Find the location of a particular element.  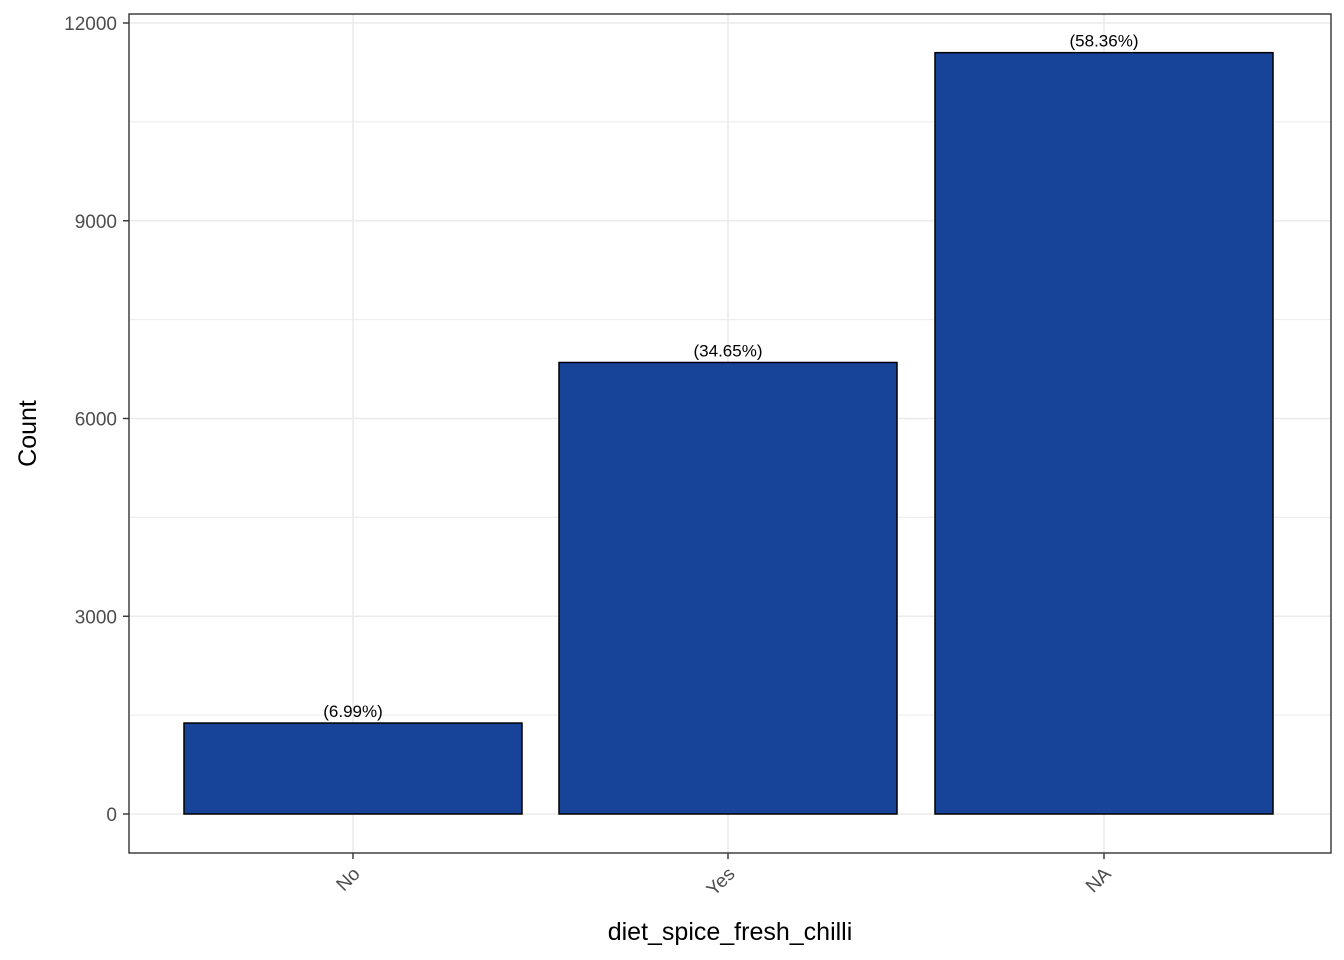

data-label-na: (58.36%) is located at coordinates (1104, 41).